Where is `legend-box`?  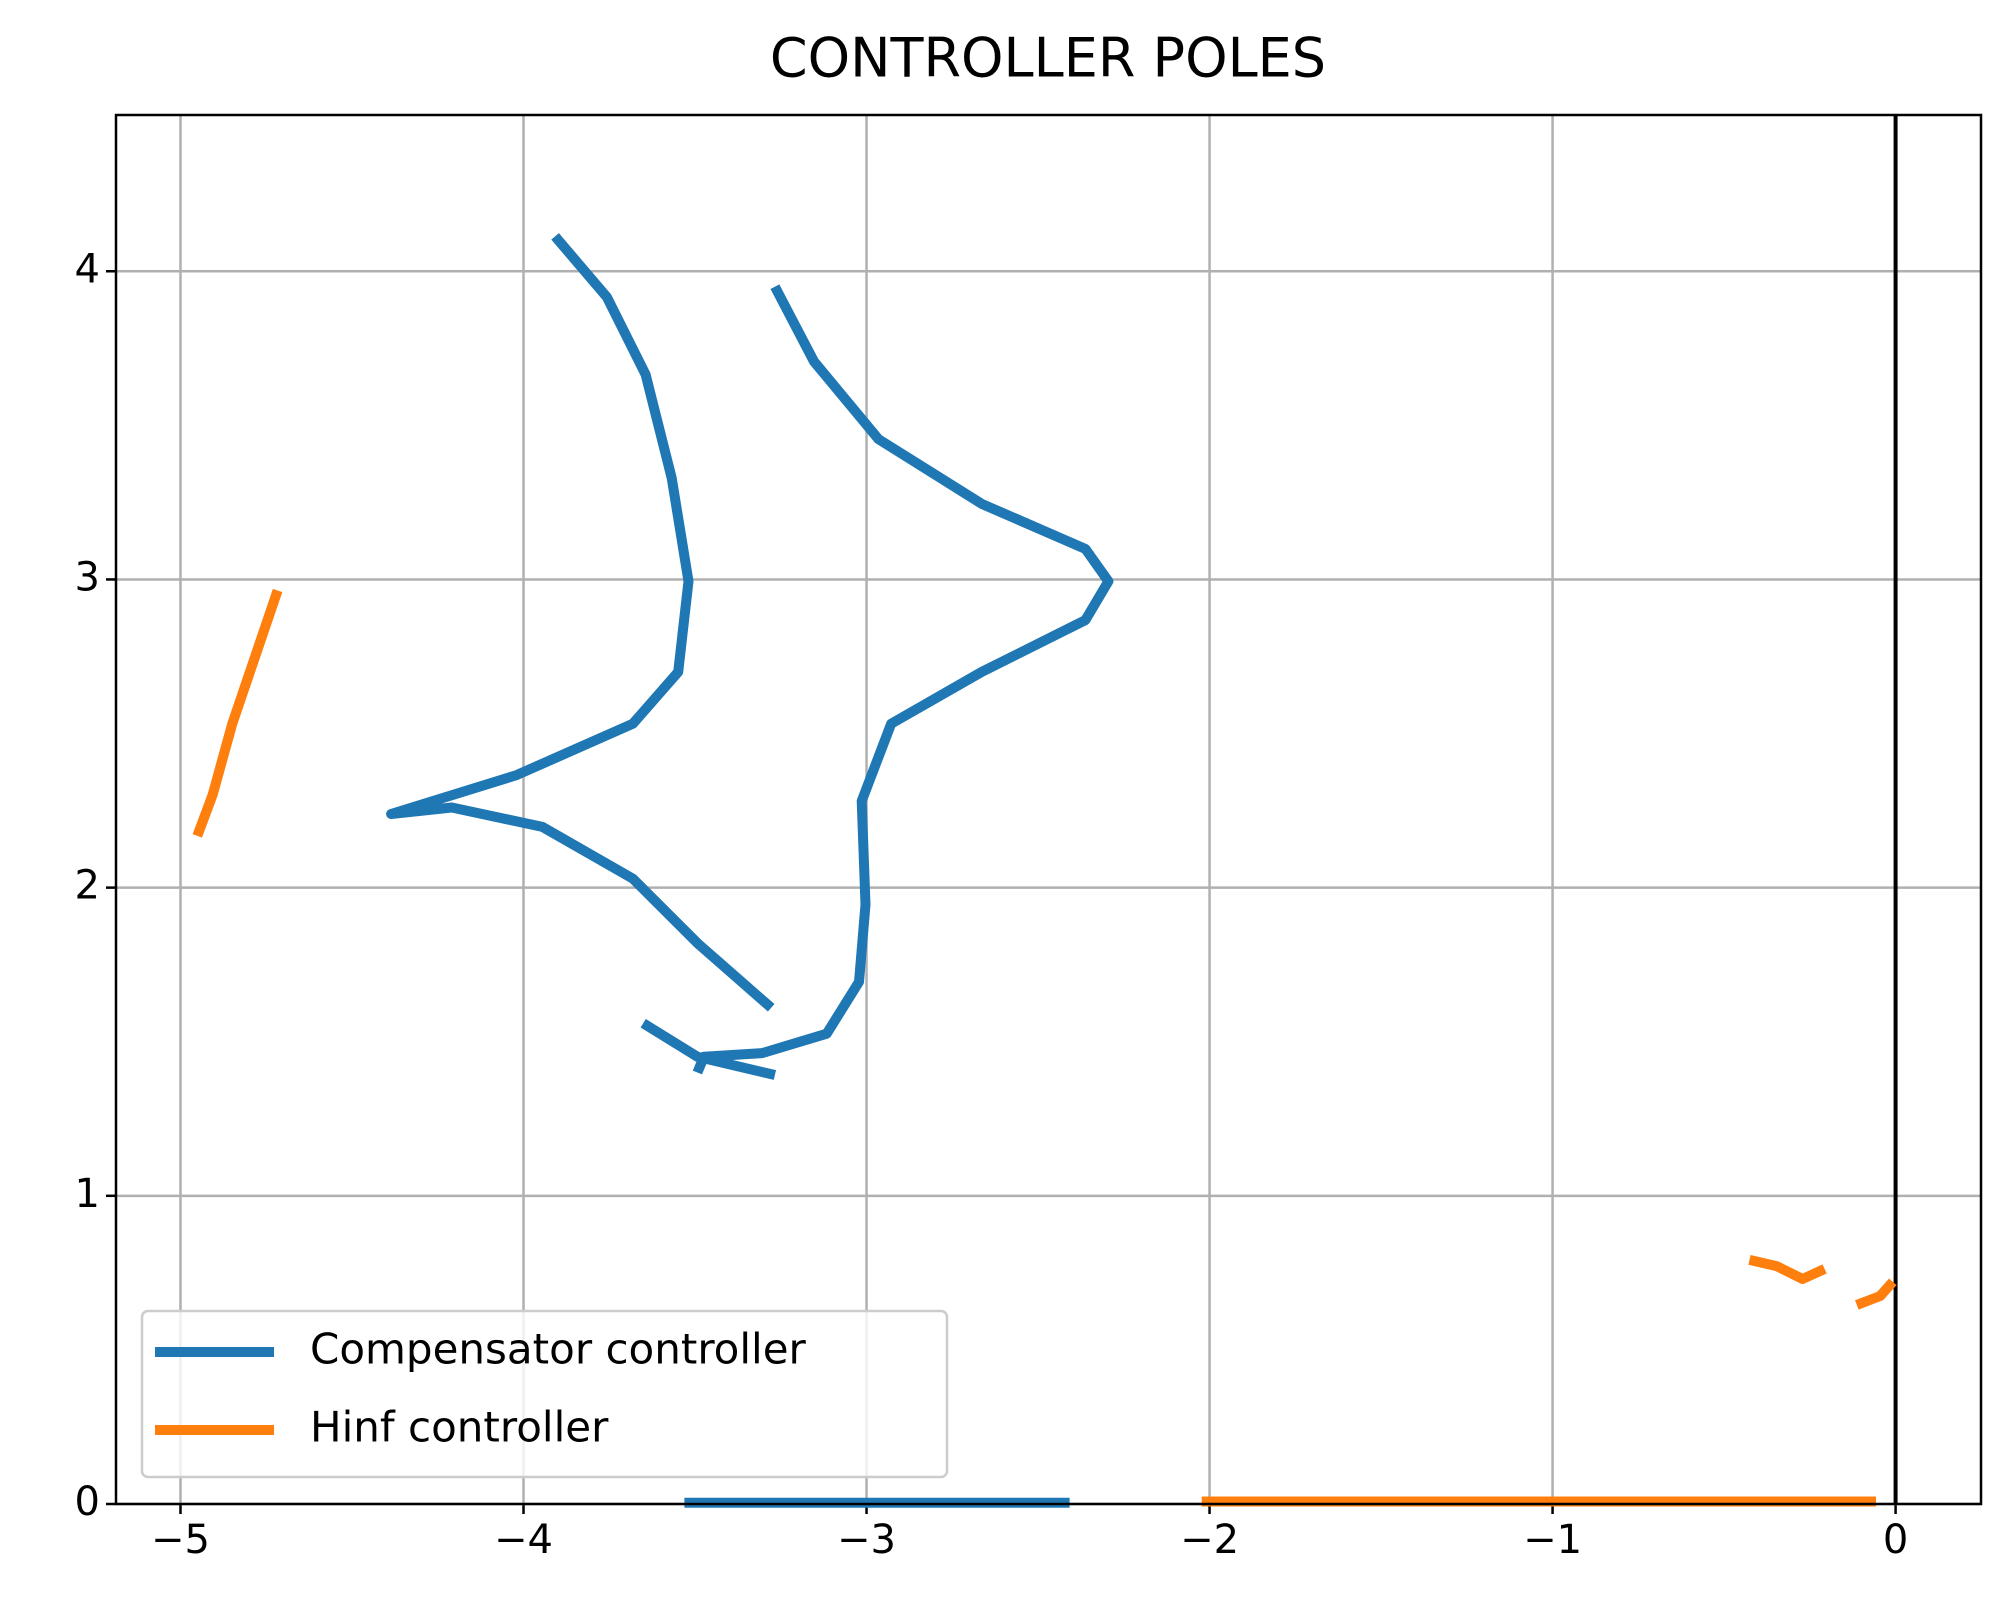 legend-box is located at coordinates (544, 1394).